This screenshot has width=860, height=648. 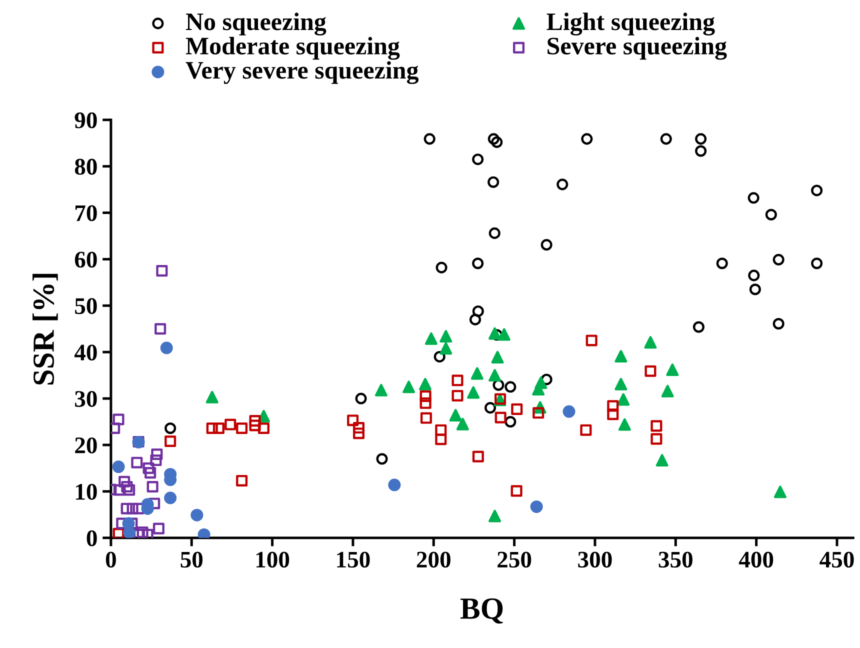 I want to click on y-tick-label: 10, so click(x=86, y=492).